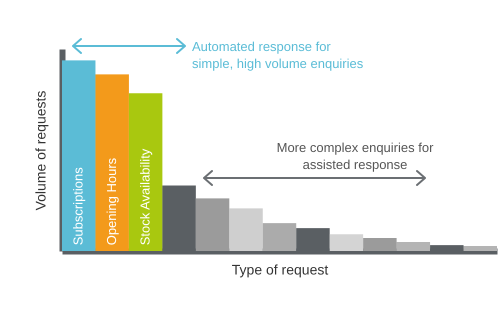 The height and width of the screenshot is (333, 500). I want to click on annotation: Automated response for simple, high volume enquiries, so click(278, 55).